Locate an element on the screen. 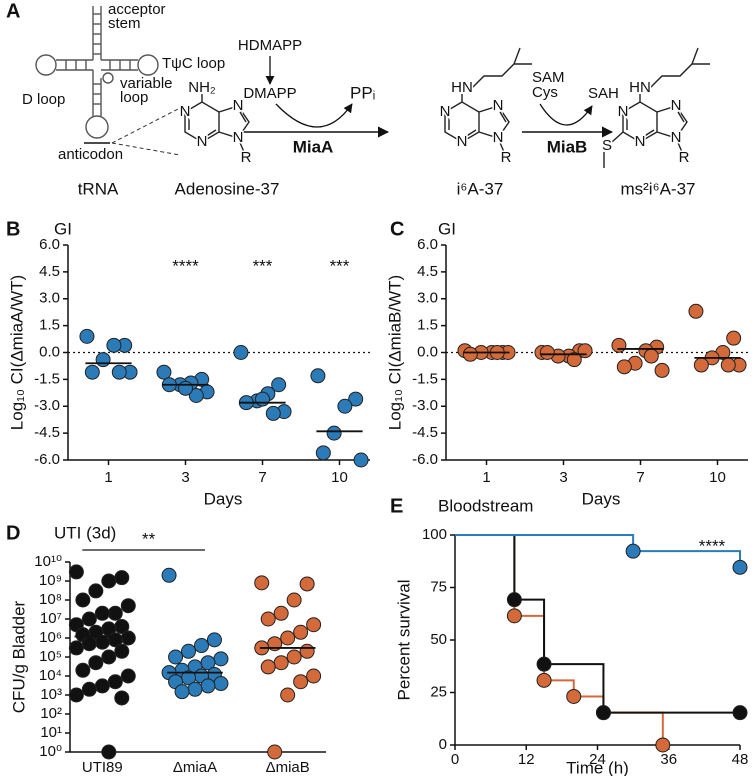 The width and height of the screenshot is (756, 776). ring-bonds is located at coordinates (655, 123).